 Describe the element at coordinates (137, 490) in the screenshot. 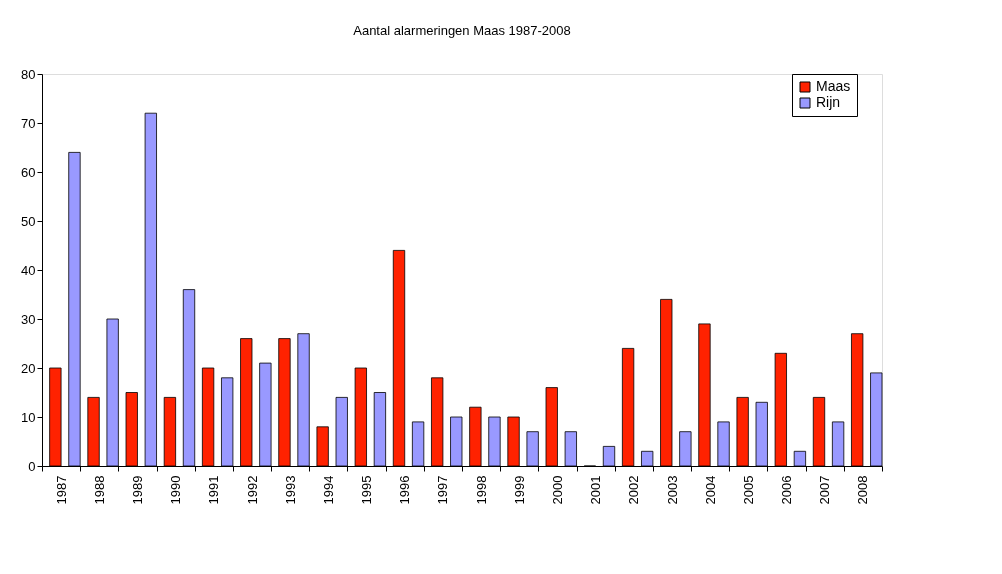

I see `x-tick-label: 1989` at that location.